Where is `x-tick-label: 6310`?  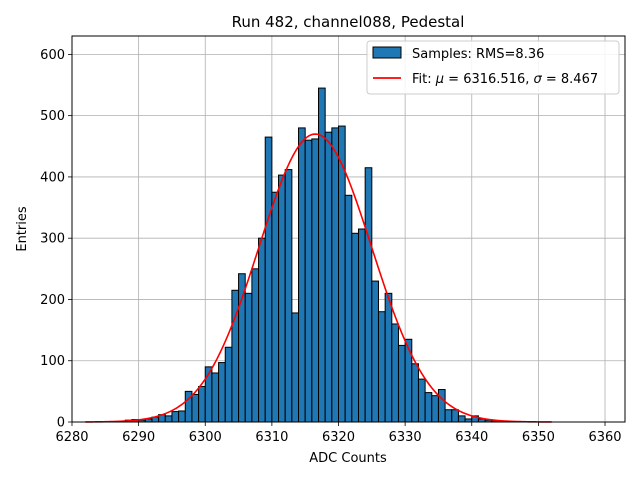 x-tick-label: 6310 is located at coordinates (271, 437).